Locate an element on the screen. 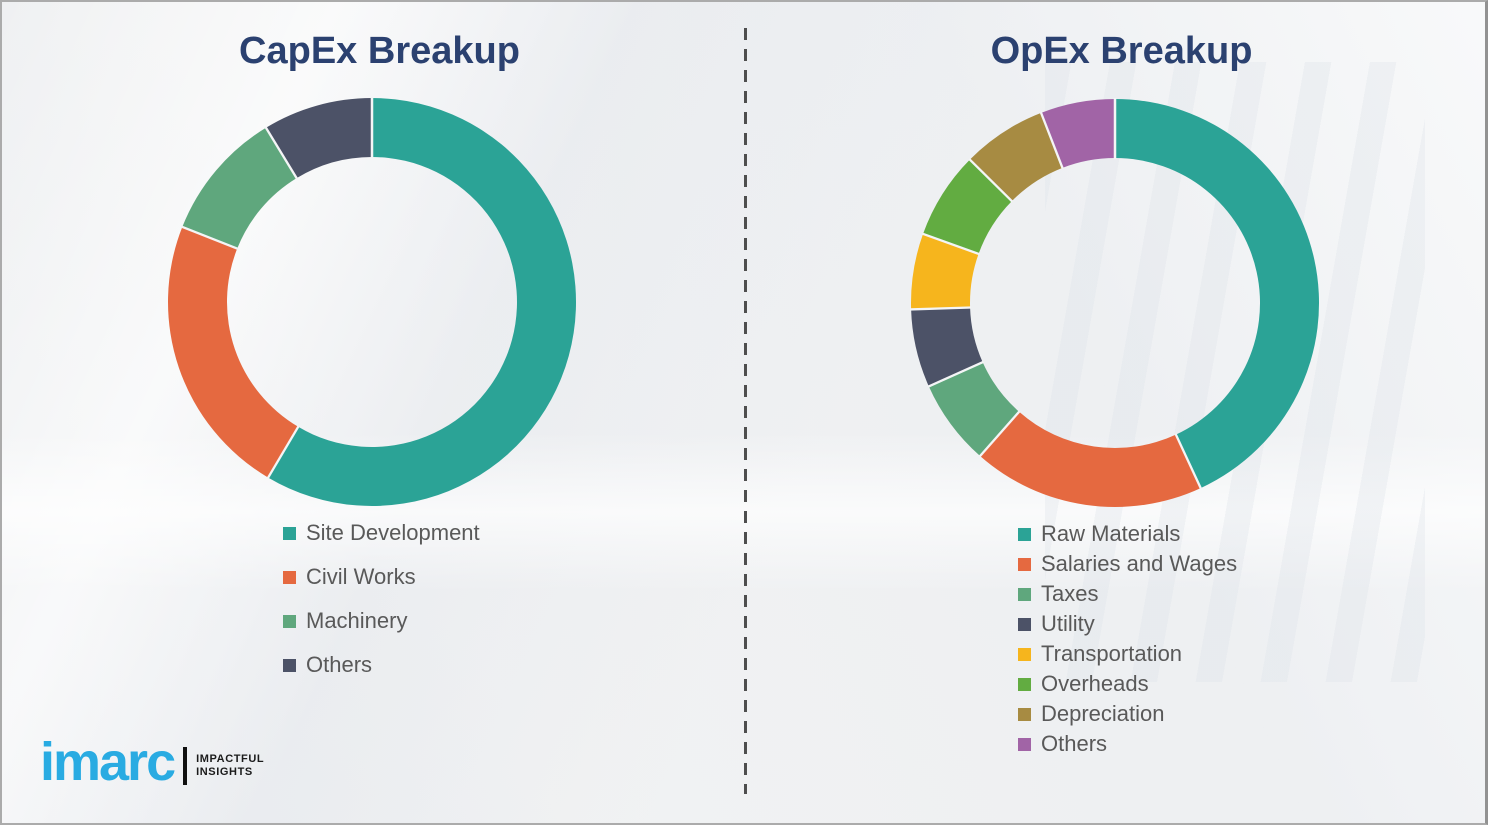 The width and height of the screenshot is (1488, 836). legend-item-transportation: Transportation is located at coordinates (1127, 654).